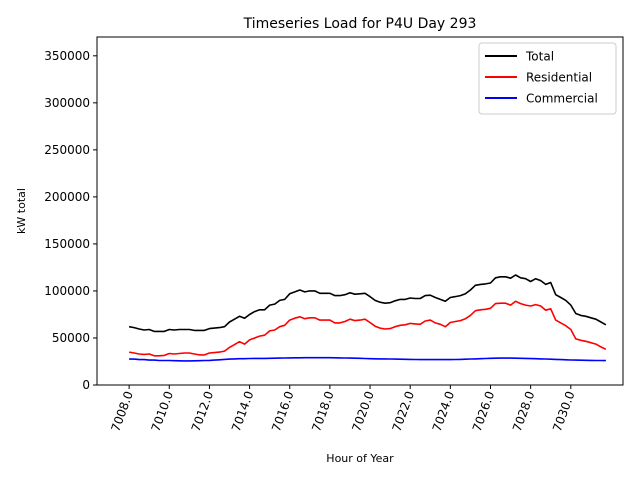 The height and width of the screenshot is (480, 640). Describe the element at coordinates (67, 56) in the screenshot. I see `y-tick-label: 350000` at that location.